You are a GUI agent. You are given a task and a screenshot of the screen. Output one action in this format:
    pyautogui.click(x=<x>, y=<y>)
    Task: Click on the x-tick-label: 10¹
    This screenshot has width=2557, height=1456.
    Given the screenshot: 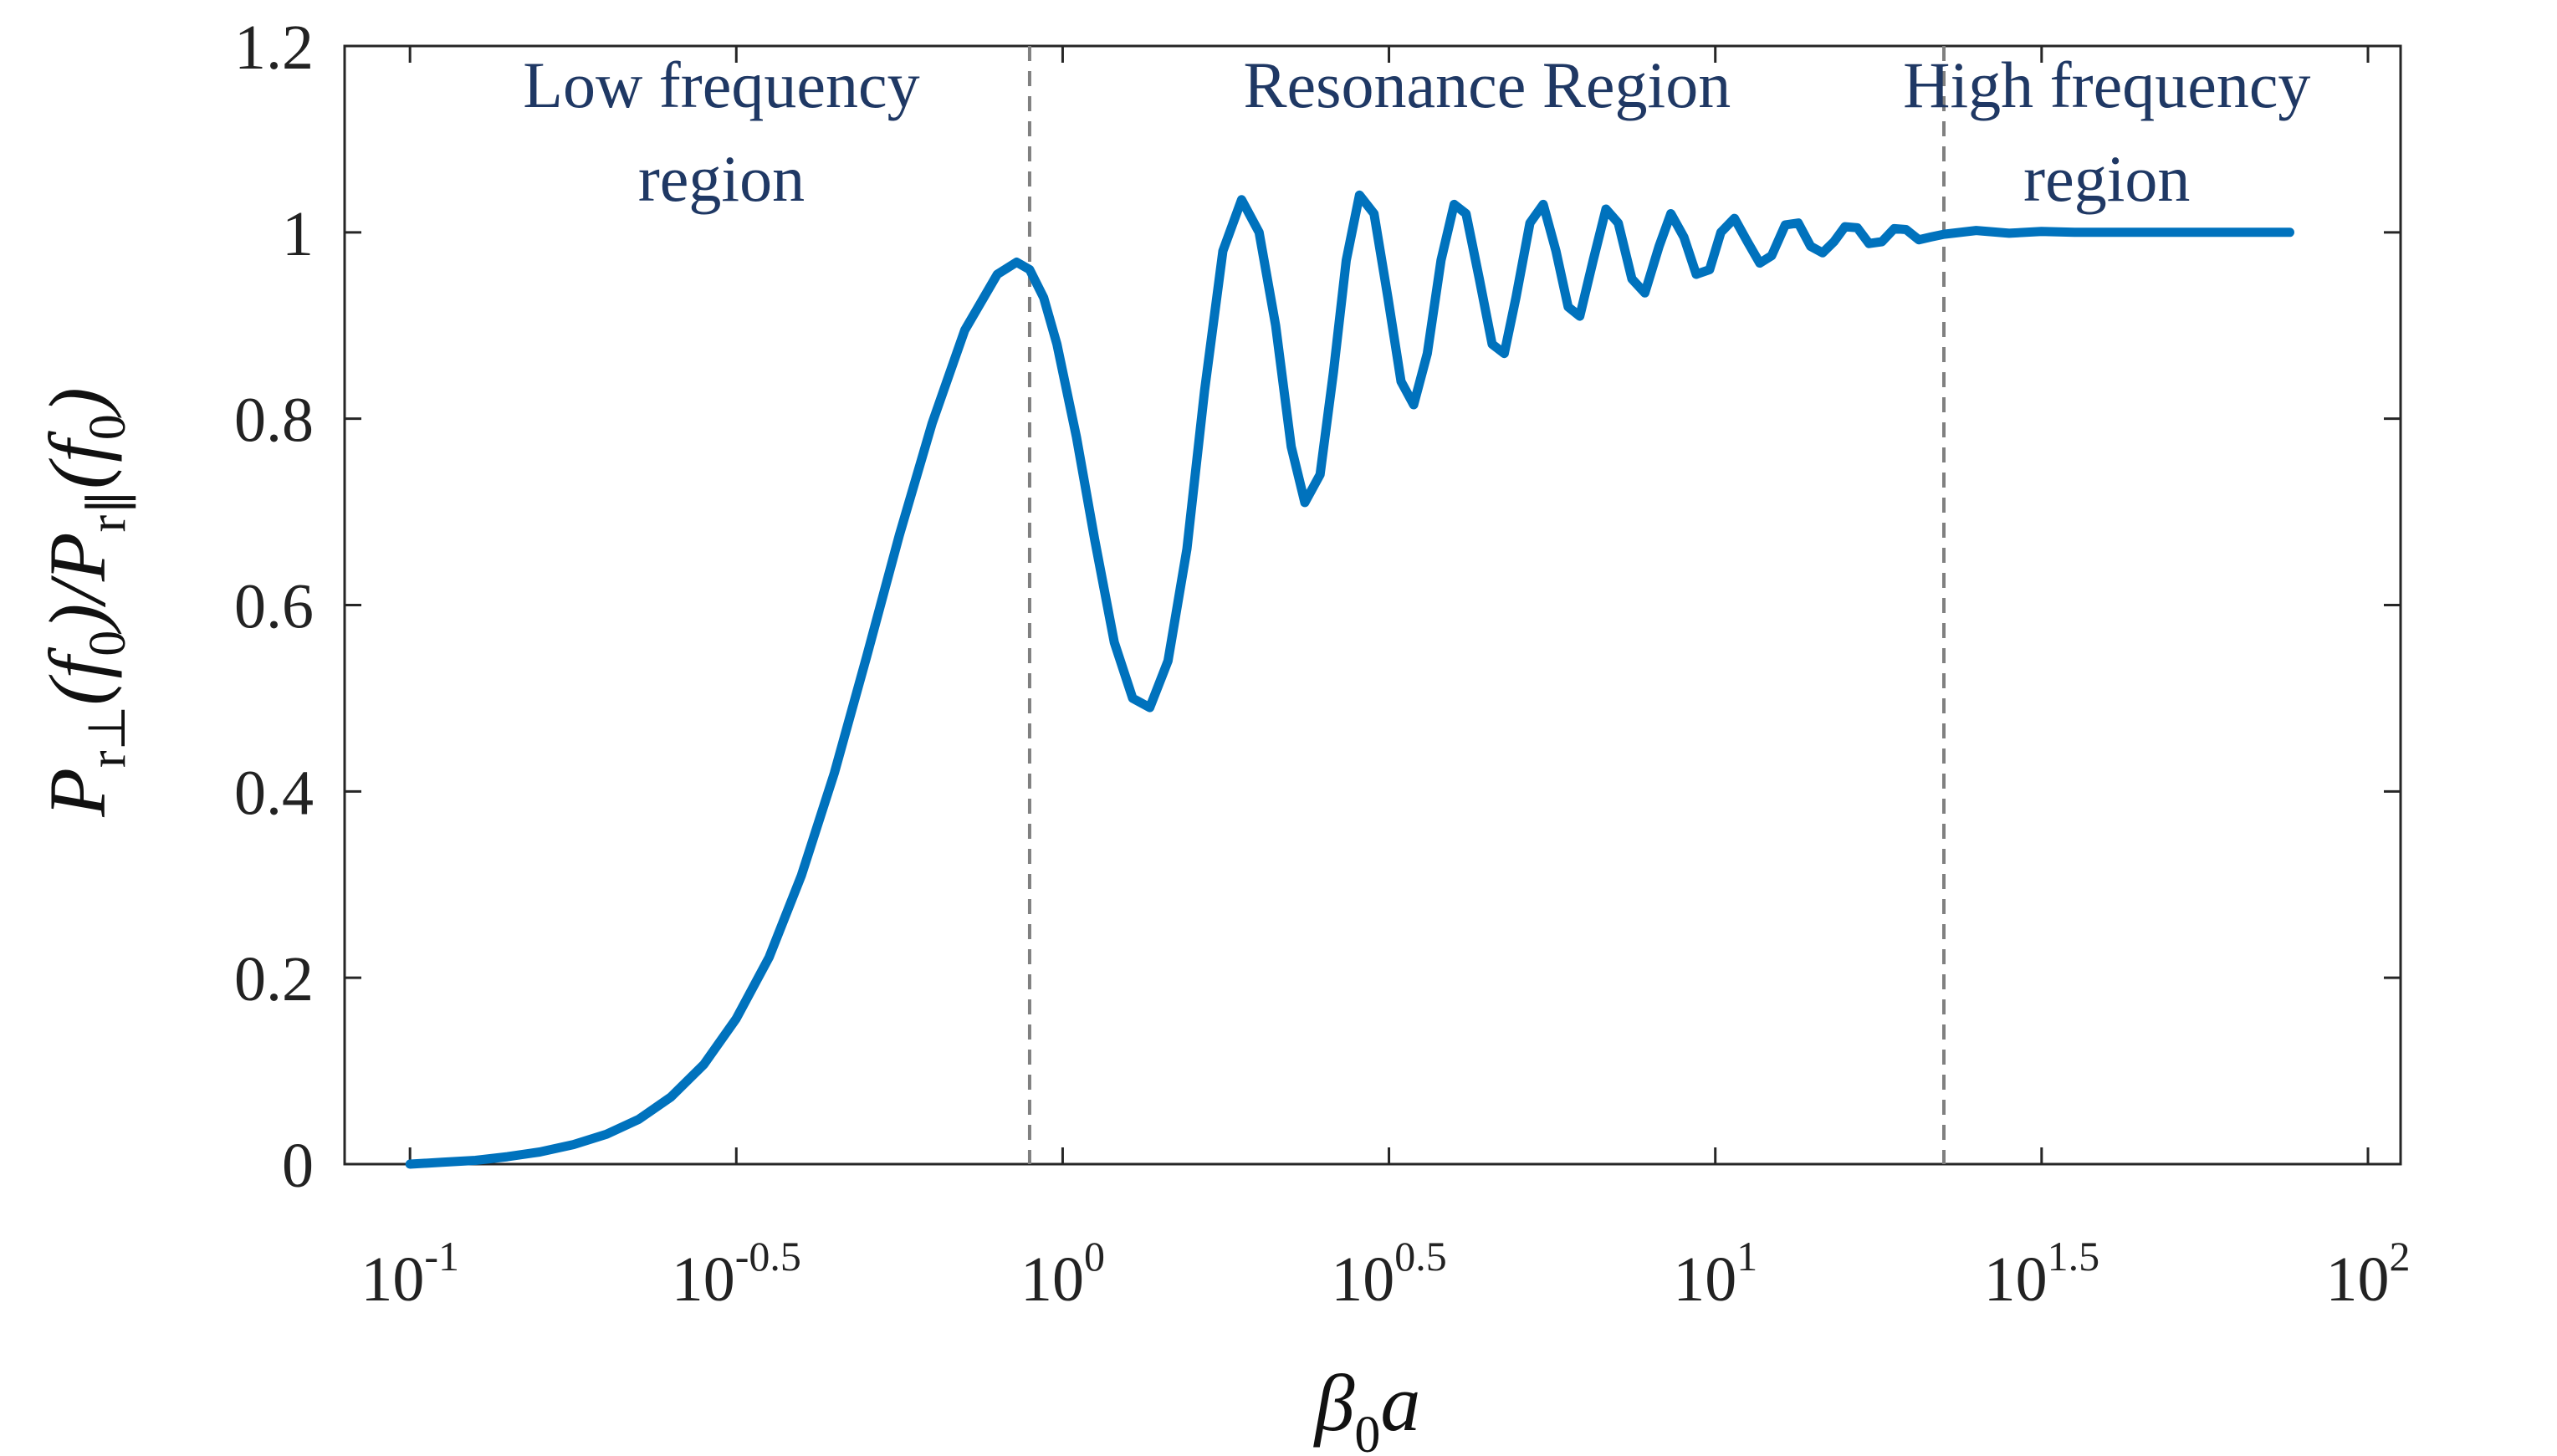 What is the action you would take?
    pyautogui.click(x=1715, y=1274)
    